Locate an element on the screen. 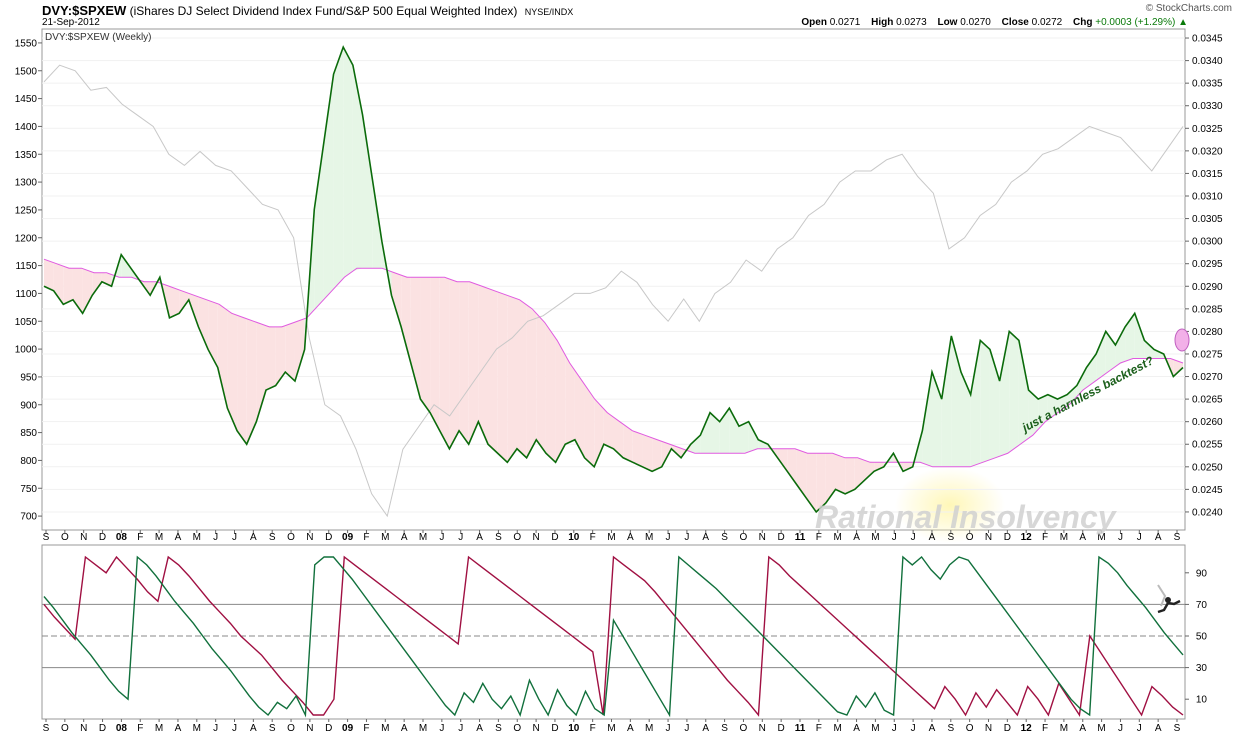 The height and width of the screenshot is (737, 1240). left-axis-label: 1250 is located at coordinates (26, 210).